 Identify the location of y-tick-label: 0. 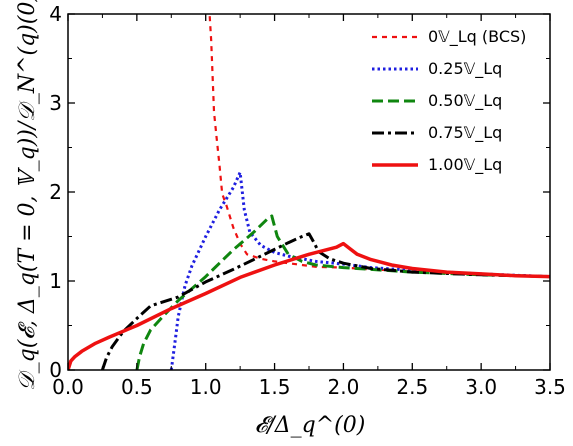
(55, 370).